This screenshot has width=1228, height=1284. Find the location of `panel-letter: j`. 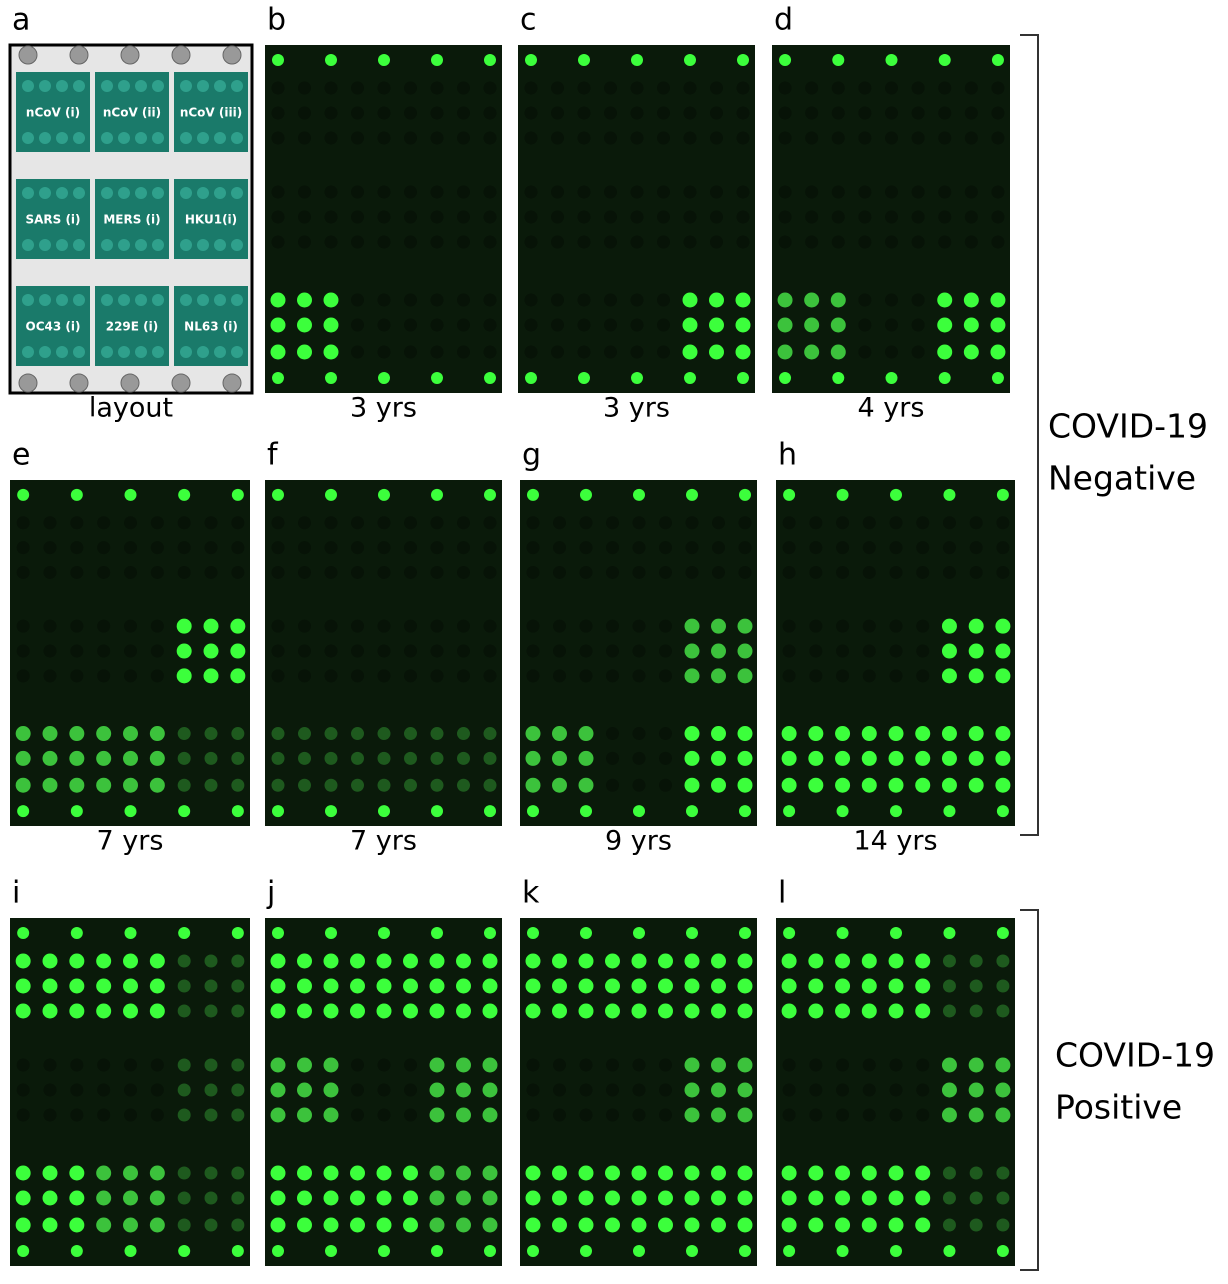

panel-letter: j is located at coordinates (270, 893).